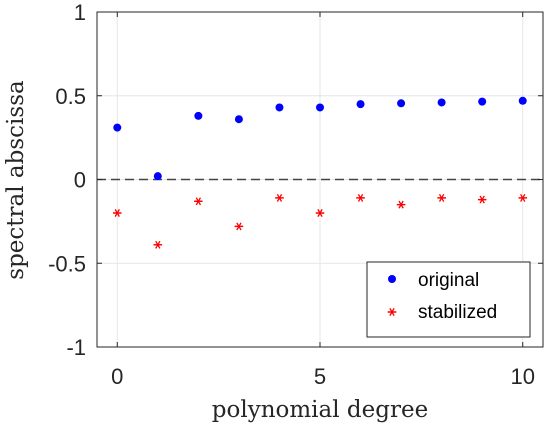 The image size is (545, 427). Describe the element at coordinates (67, 263) in the screenshot. I see `y-tick-label: -0.5` at that location.